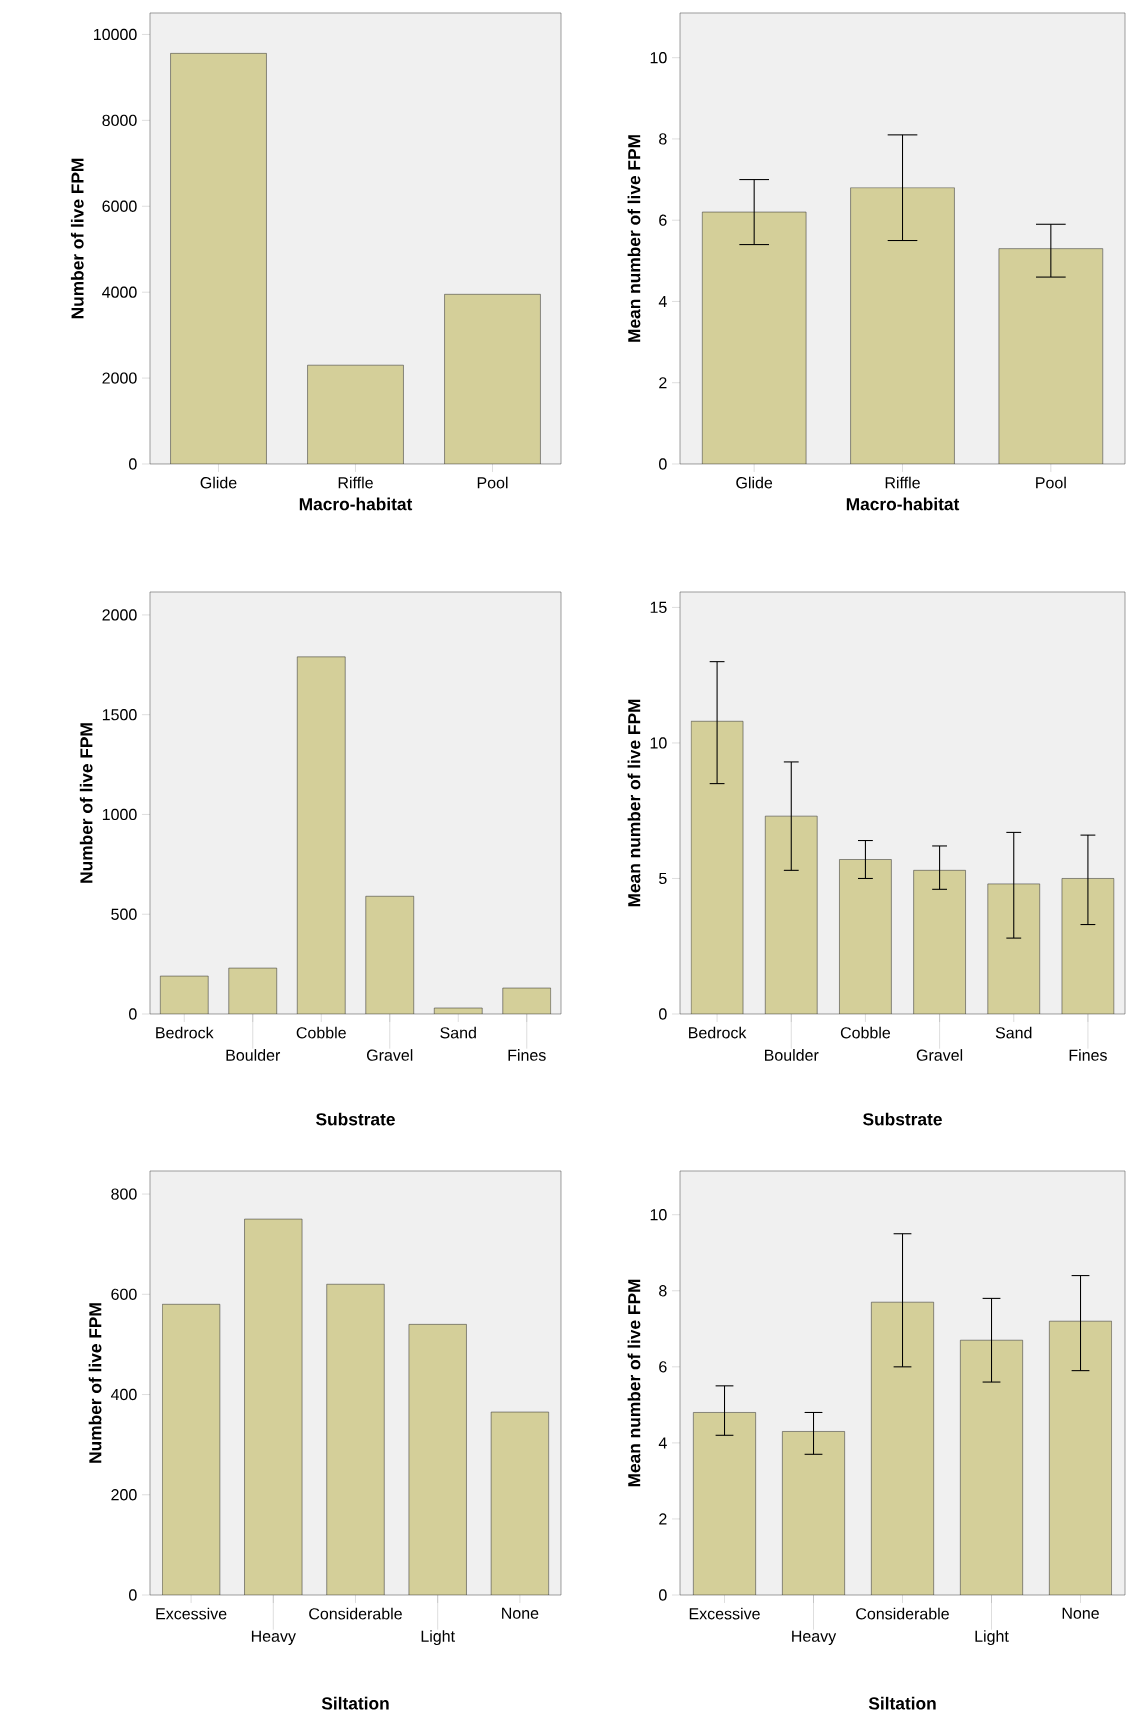 This screenshot has height=1720, width=1135. I want to click on y-tick-label: 4000, so click(119, 292).